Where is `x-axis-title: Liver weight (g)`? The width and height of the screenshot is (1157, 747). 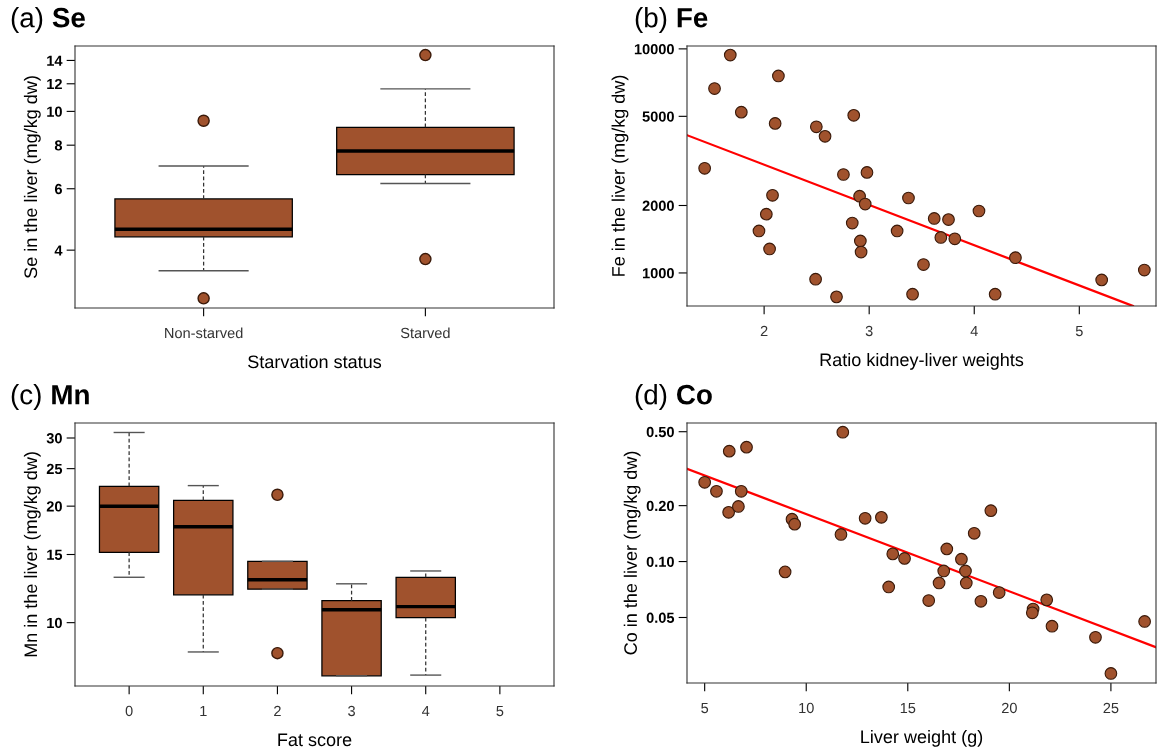
x-axis-title: Liver weight (g) is located at coordinates (922, 738).